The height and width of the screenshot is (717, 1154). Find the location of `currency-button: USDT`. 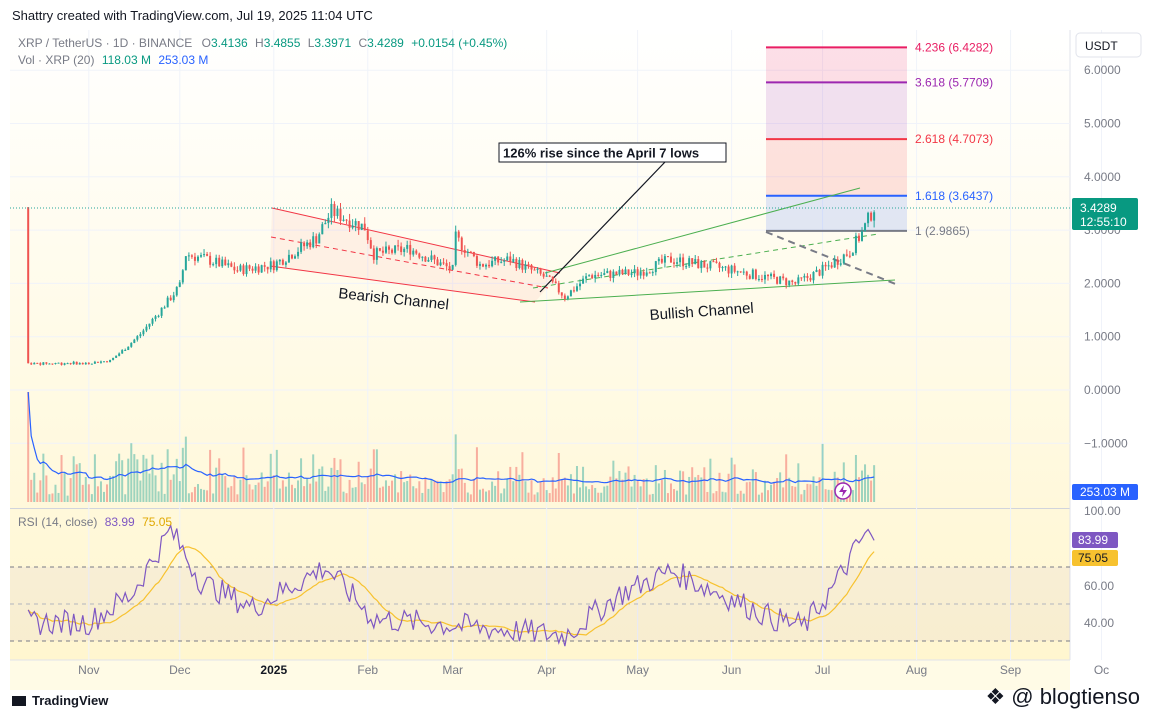

currency-button: USDT is located at coordinates (1108, 45).